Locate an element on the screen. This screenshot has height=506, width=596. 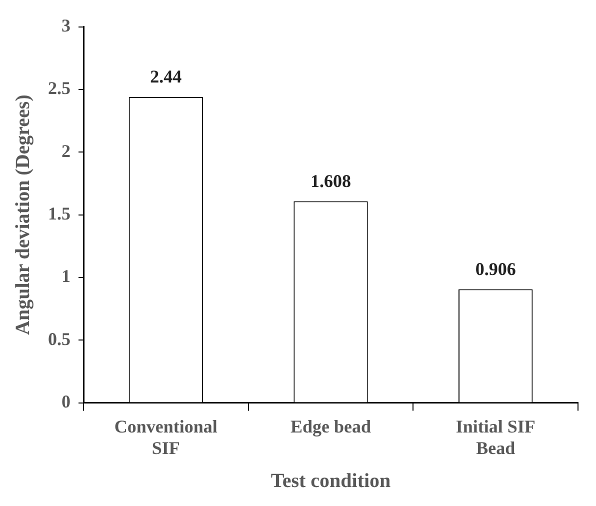
y-axis-title: Angular deviation (Degrees) is located at coordinates (23, 214).